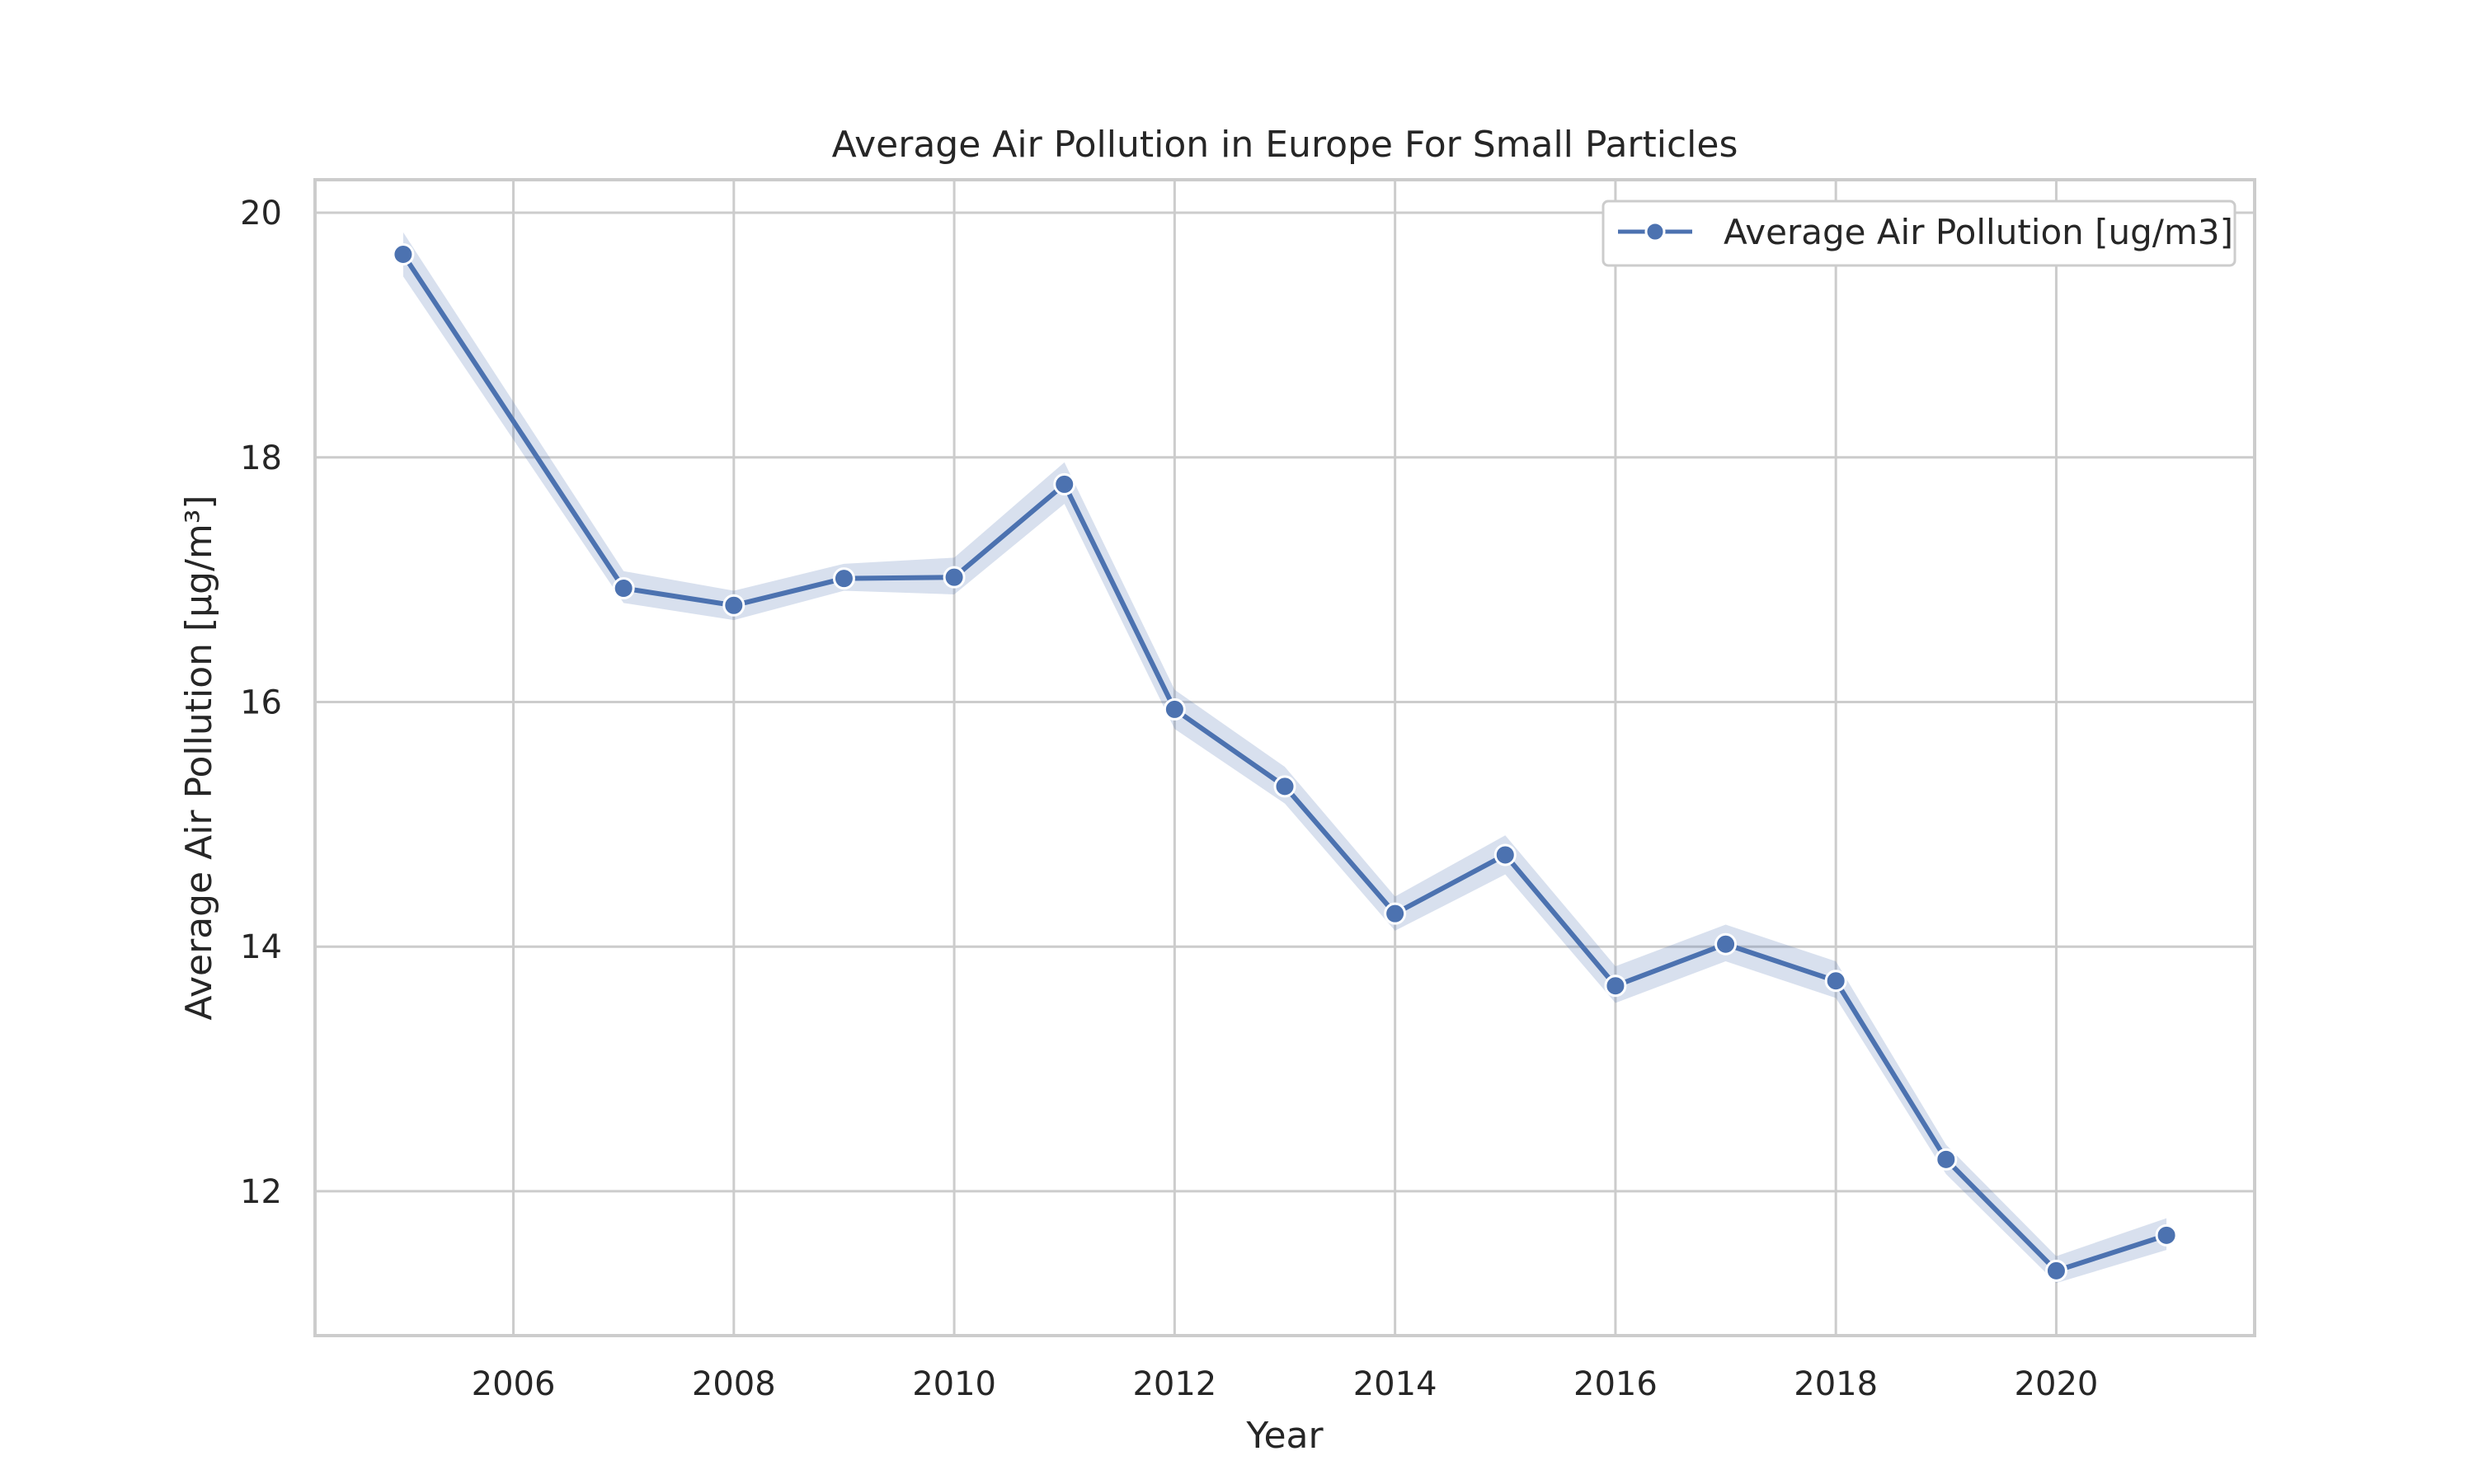  I want to click on x-tick-label: 2012, so click(1174, 1384).